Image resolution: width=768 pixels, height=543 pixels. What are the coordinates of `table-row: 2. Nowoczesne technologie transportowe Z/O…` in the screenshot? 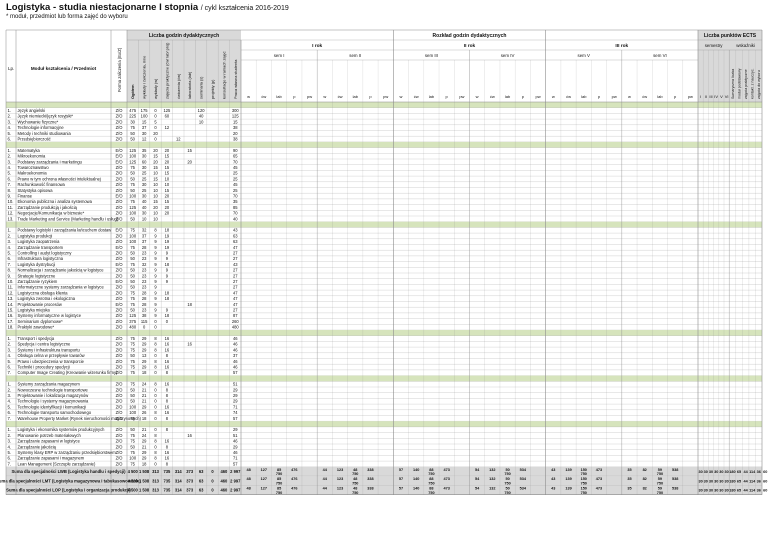 It's located at (123, 389).